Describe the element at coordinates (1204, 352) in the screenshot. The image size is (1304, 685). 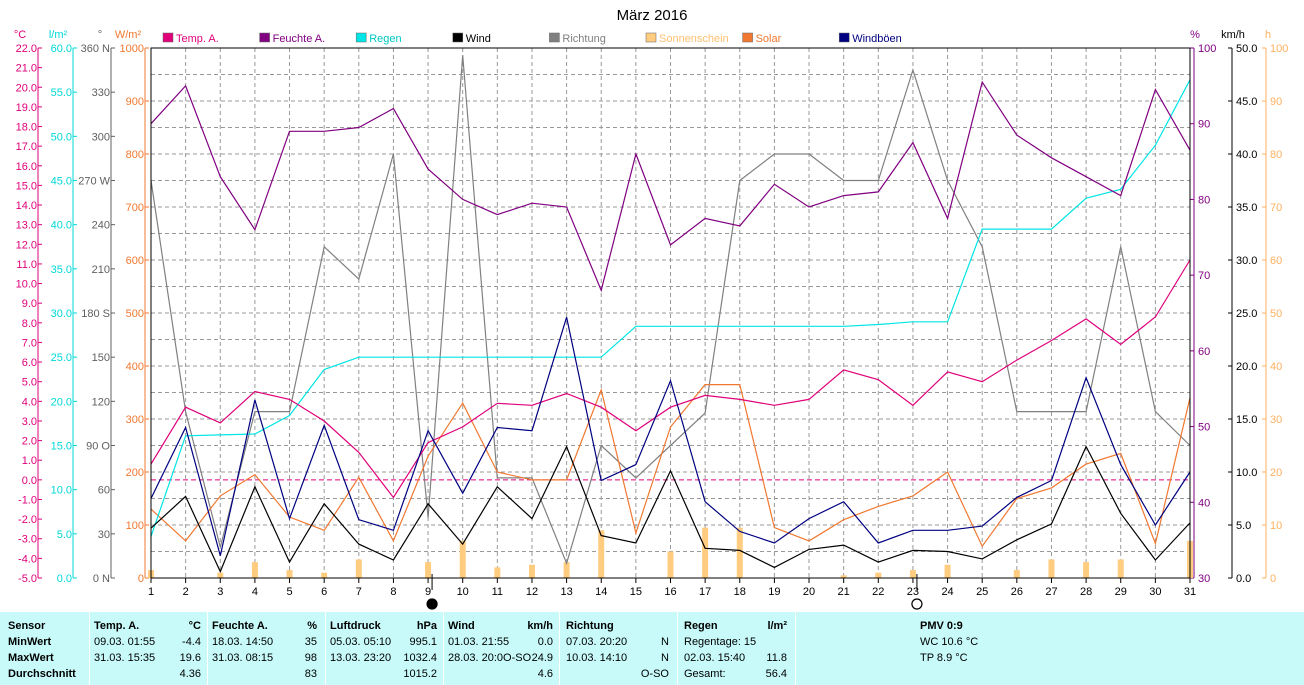
I see `humidity-tick-label: 60` at that location.